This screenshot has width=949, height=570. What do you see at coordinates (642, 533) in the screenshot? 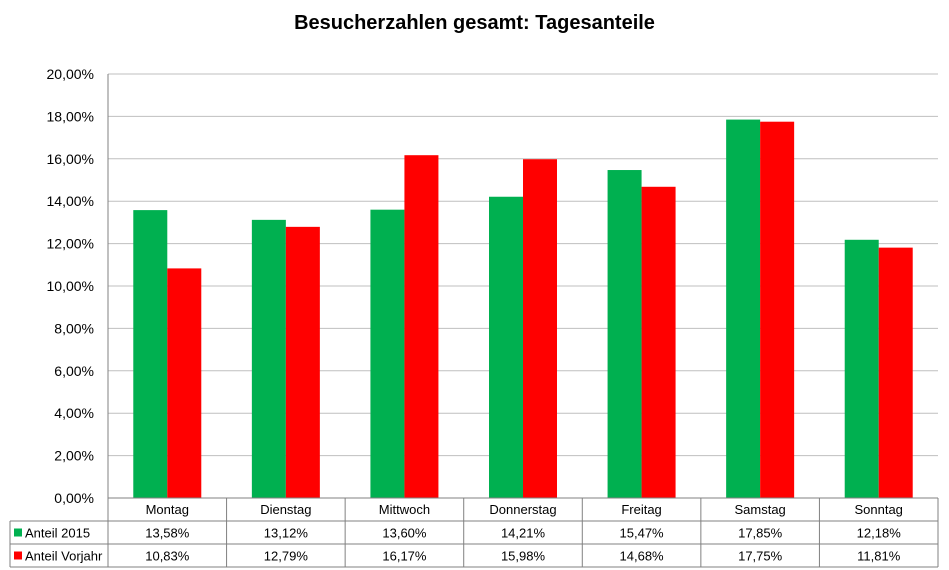
I see `data-label: 15,47%` at bounding box center [642, 533].